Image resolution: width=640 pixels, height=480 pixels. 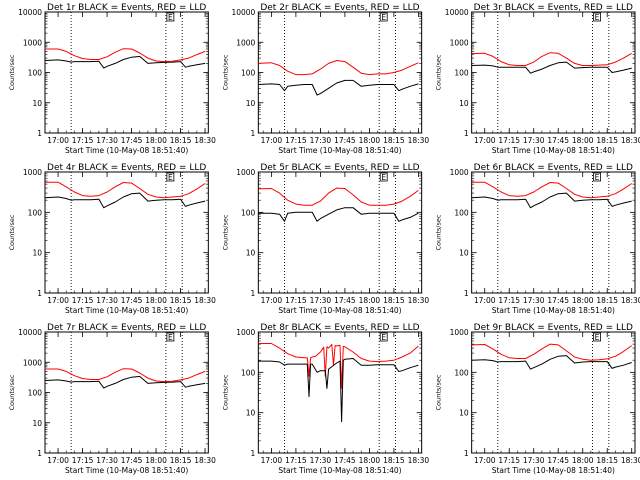 I want to click on panel-title: Det 2r BLACK = Events, RED = LLD, so click(x=339, y=8).